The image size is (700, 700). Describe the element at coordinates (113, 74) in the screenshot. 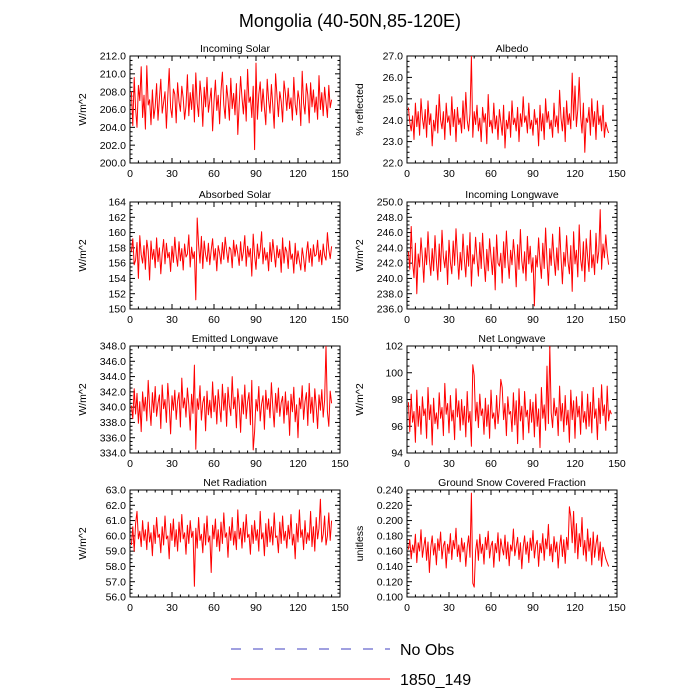

I see `y-tick-label: 210.0` at that location.